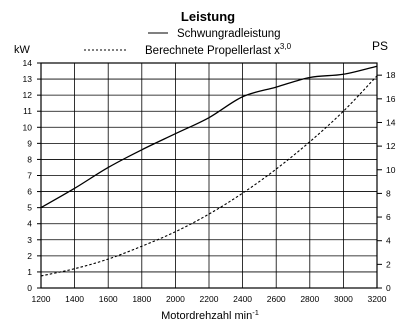 Image resolution: width=404 pixels, height=323 pixels. I want to click on y-tick-label-left: 7, so click(29, 176).